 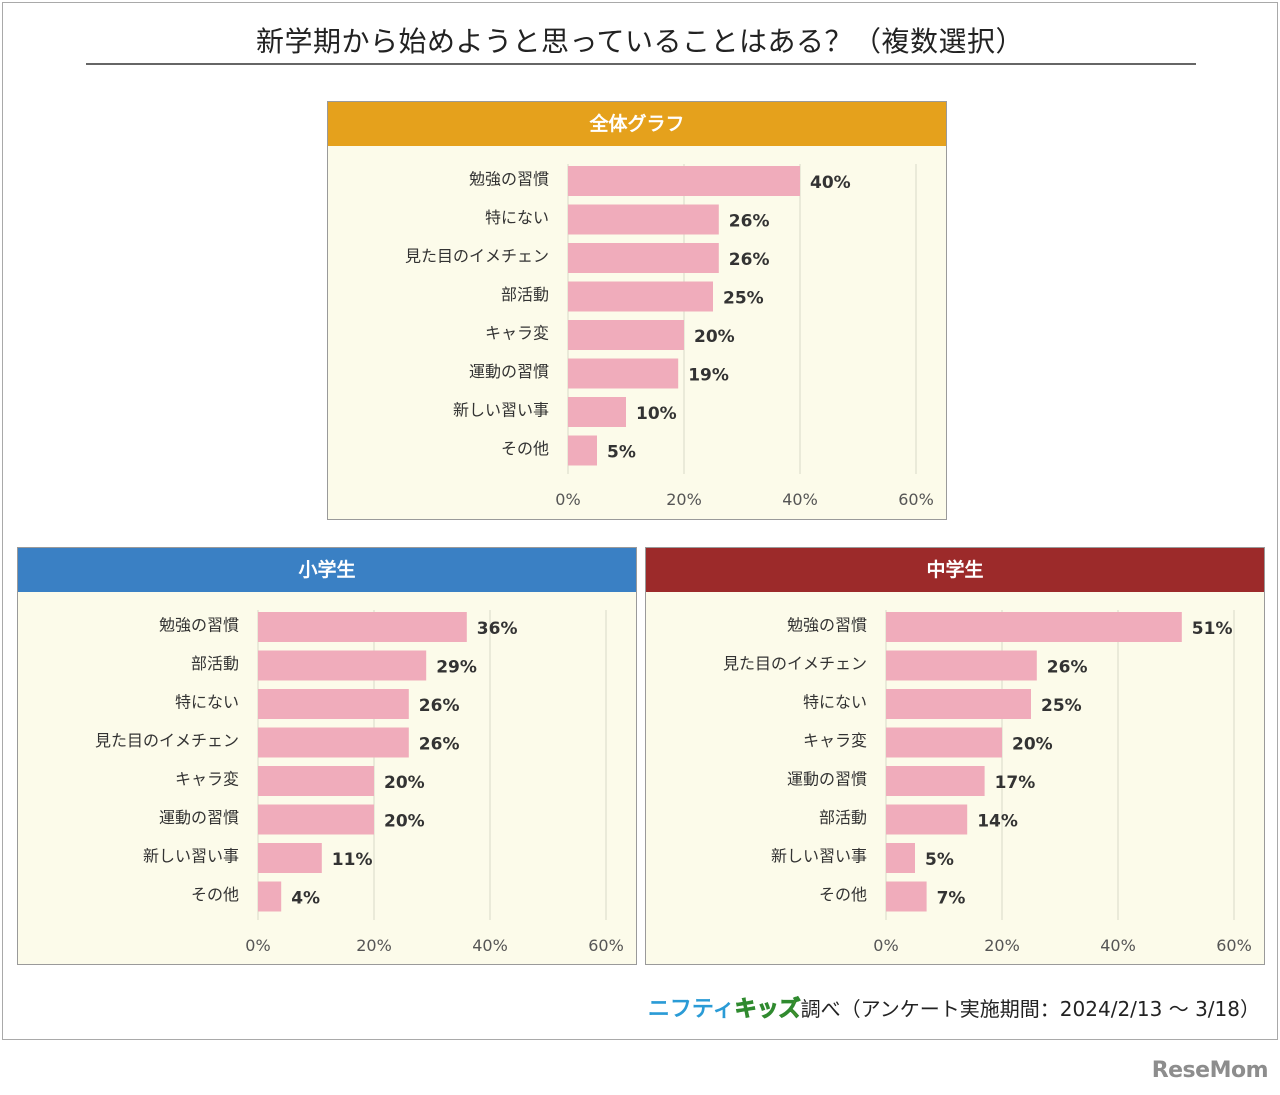 What do you see at coordinates (951, 899) in the screenshot?
I see `value-label: 7%` at bounding box center [951, 899].